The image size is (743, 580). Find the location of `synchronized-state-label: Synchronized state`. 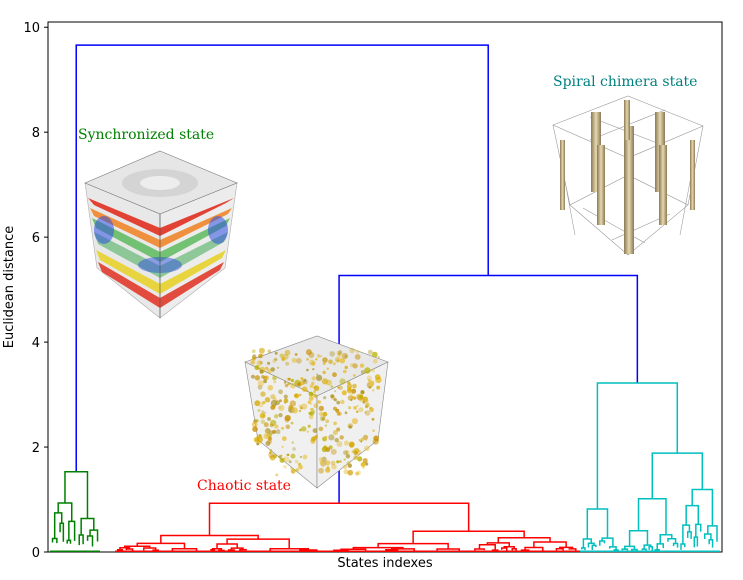

synchronized-state-label: Synchronized state is located at coordinates (146, 135).